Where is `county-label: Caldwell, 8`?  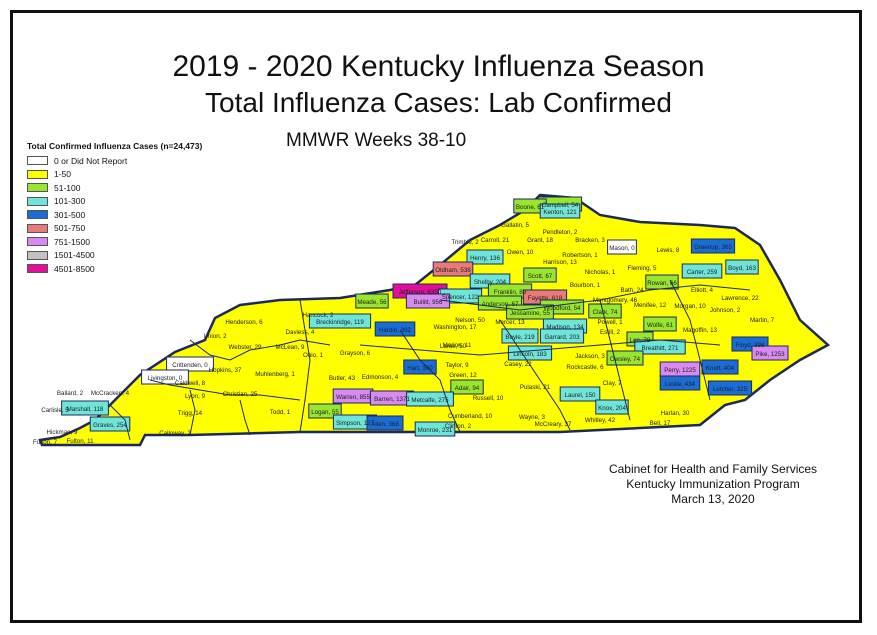
county-label: Caldwell, 8 is located at coordinates (190, 383).